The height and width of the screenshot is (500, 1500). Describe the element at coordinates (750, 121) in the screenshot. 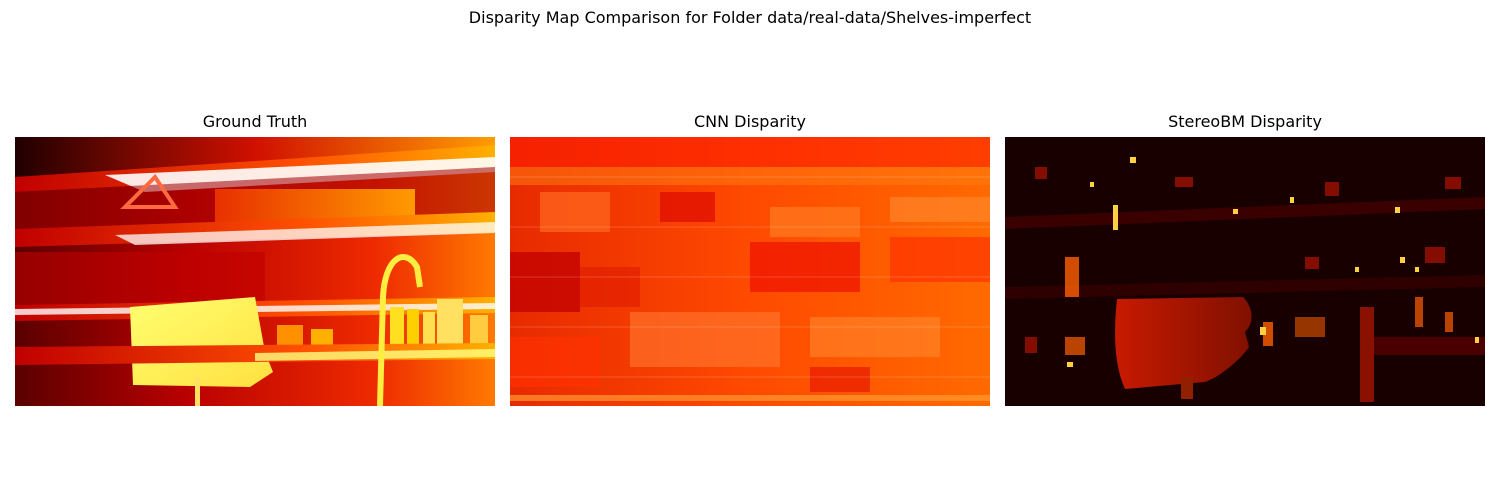

I see `panel-title-cnn: CNN Disparity` at that location.